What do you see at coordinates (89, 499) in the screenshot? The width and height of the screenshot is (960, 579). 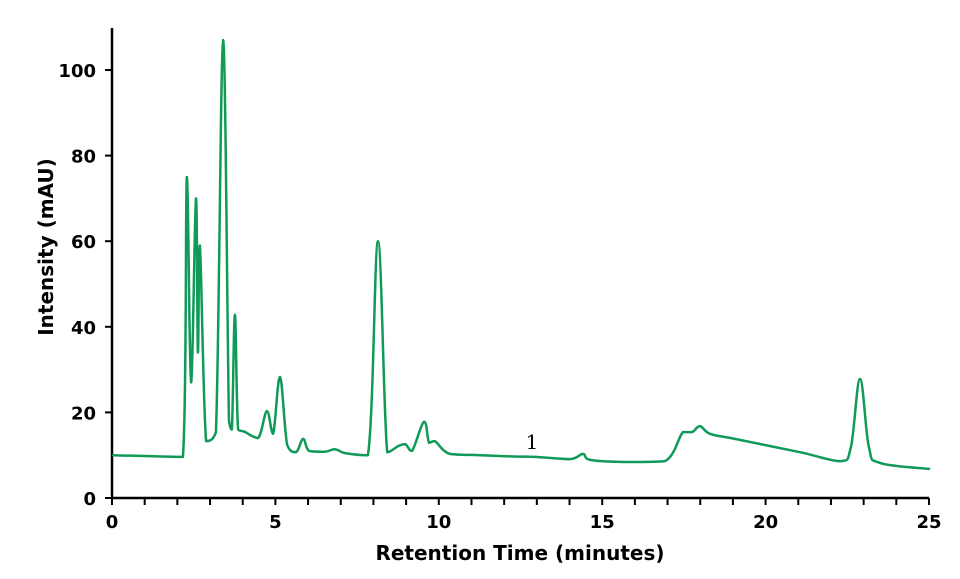 I see `y-tick-label: 0` at bounding box center [89, 499].